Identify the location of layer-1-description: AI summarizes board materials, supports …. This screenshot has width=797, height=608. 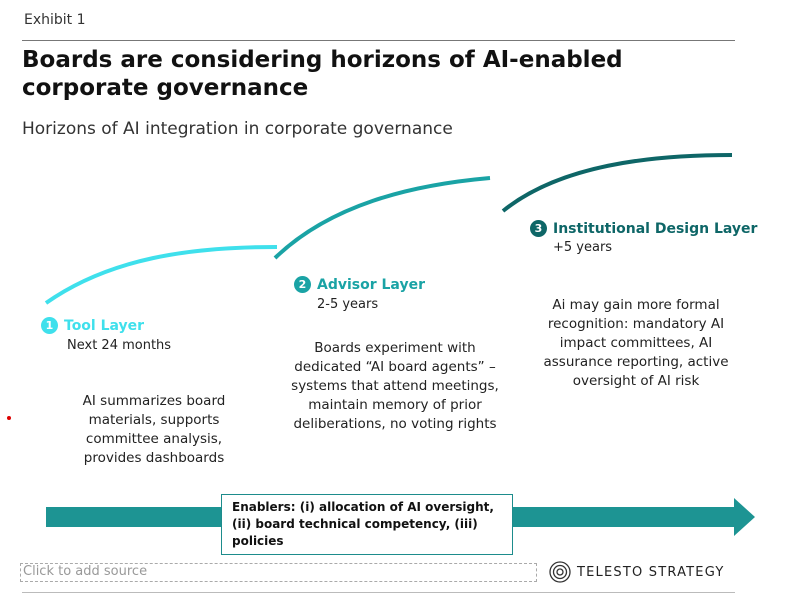
(154, 429).